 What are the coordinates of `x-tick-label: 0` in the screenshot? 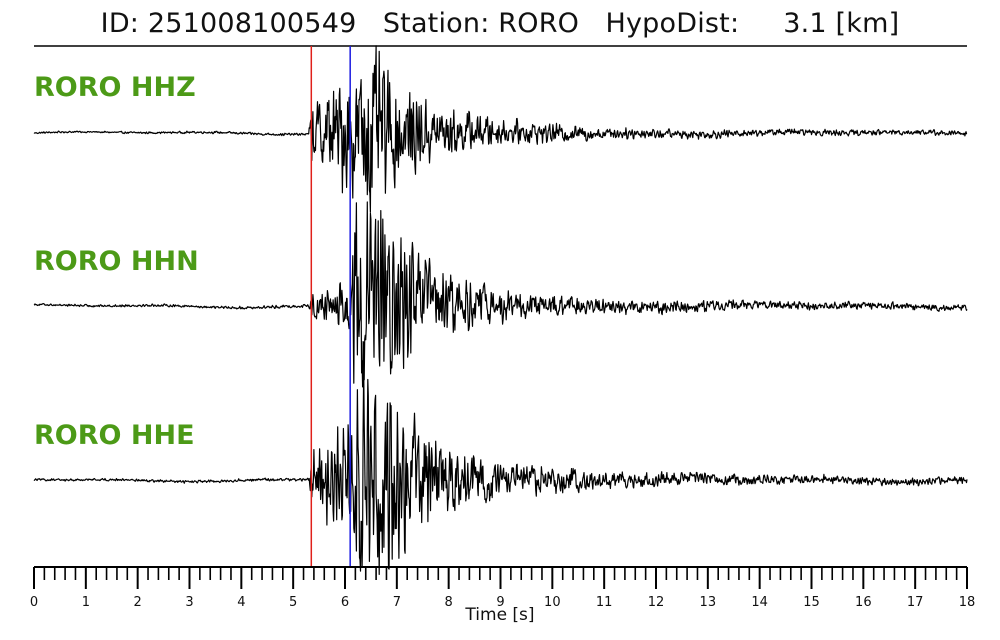 It's located at (34, 602).